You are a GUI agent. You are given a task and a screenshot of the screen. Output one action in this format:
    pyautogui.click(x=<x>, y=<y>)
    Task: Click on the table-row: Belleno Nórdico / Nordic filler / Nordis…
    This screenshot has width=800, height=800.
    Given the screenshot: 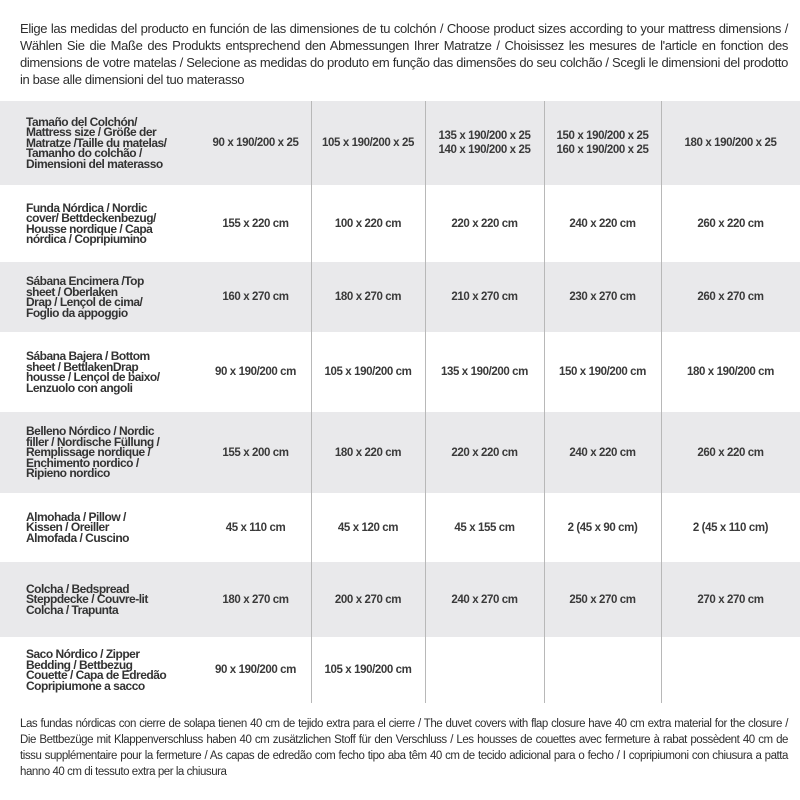 What is the action you would take?
    pyautogui.click(x=400, y=452)
    